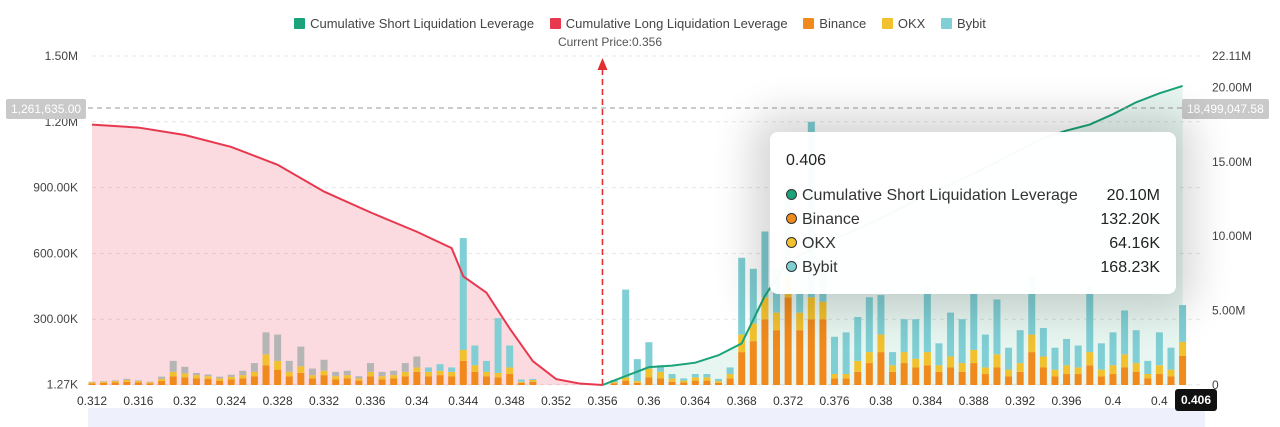  Describe the element at coordinates (903, 23) in the screenshot. I see `legend-item-okx: OKX` at that location.